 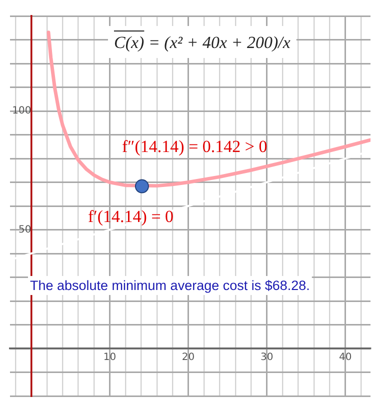 I want to click on y-tick-label: 50, so click(x=25, y=230).